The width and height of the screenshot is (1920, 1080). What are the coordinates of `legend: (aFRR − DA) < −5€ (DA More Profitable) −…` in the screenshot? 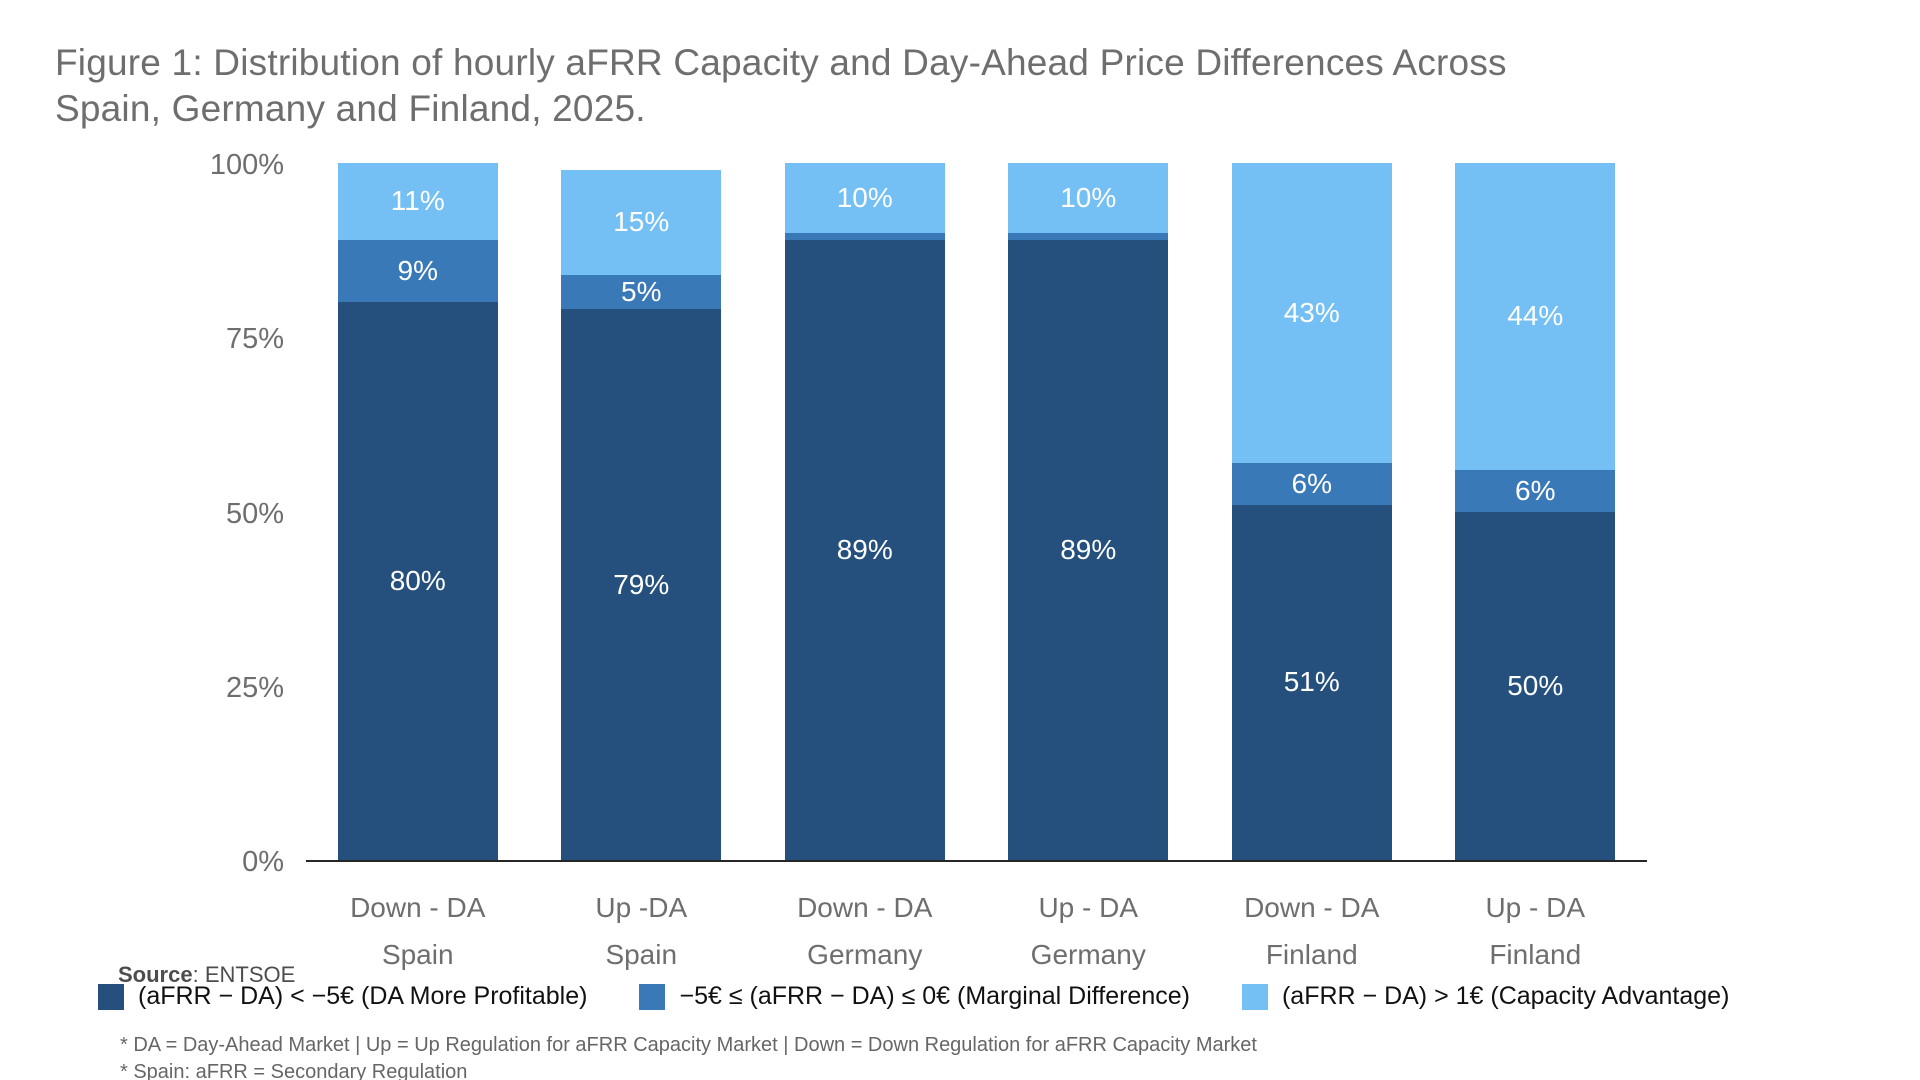 It's located at (913, 996).